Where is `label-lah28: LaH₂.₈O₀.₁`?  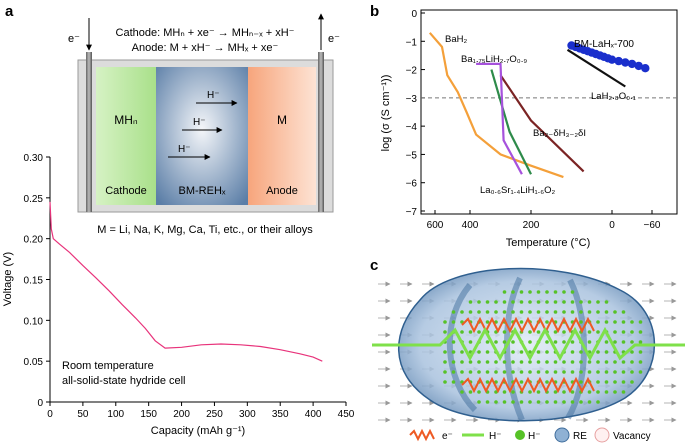 label-lah28: LaH₂.₈O₀.₁ is located at coordinates (613, 96).